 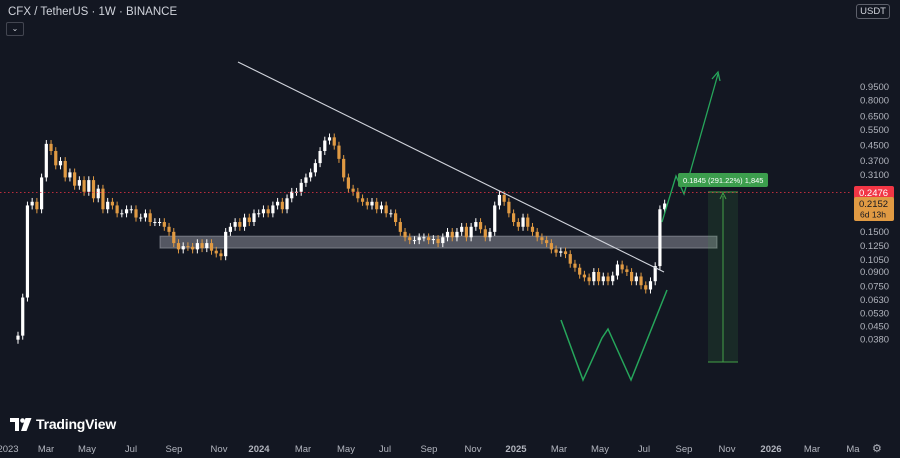 What do you see at coordinates (684, 449) in the screenshot?
I see `time-tick-label: Sep` at bounding box center [684, 449].